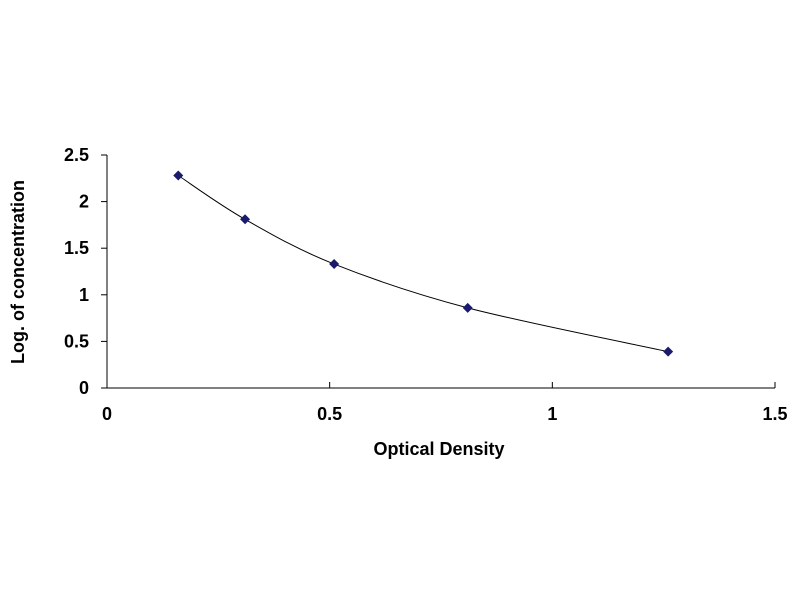 Image resolution: width=800 pixels, height=600 pixels. Describe the element at coordinates (107, 414) in the screenshot. I see `x-tick-label: 0` at that location.